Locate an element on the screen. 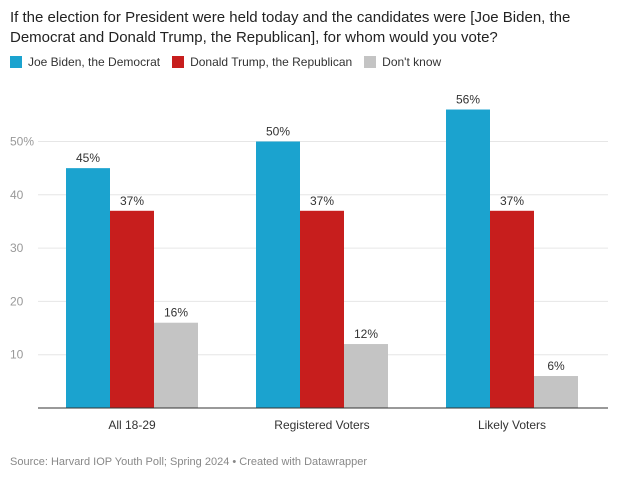 The height and width of the screenshot is (479, 618). y-tick-label-30: 30 is located at coordinates (17, 248).